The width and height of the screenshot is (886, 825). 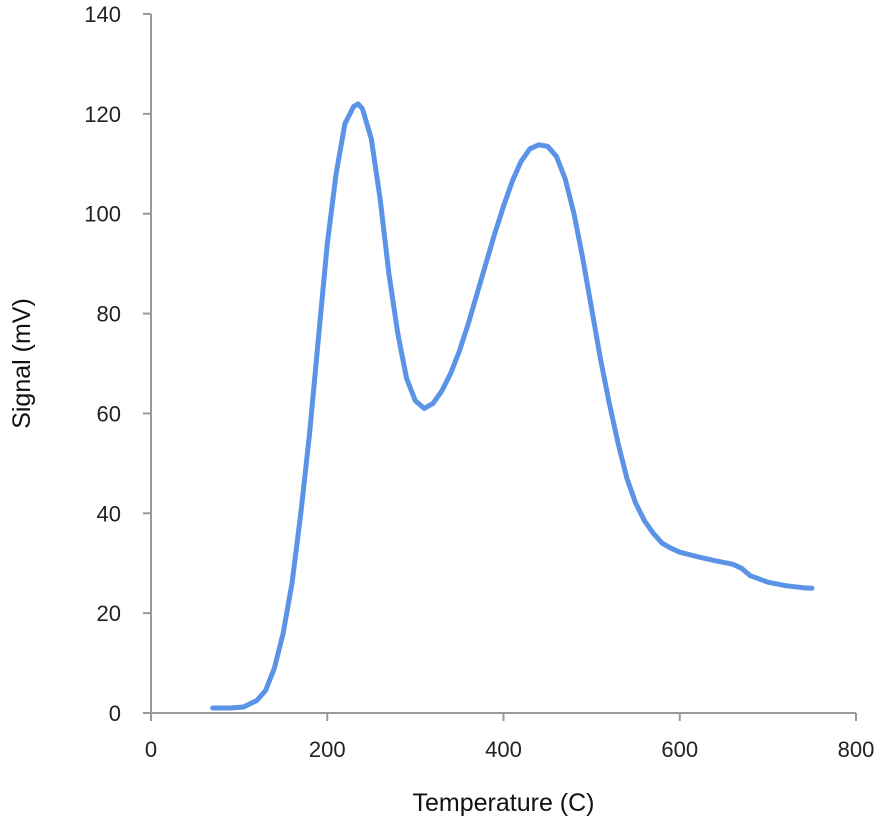 I want to click on x-tick-label: 0, so click(x=151, y=749).